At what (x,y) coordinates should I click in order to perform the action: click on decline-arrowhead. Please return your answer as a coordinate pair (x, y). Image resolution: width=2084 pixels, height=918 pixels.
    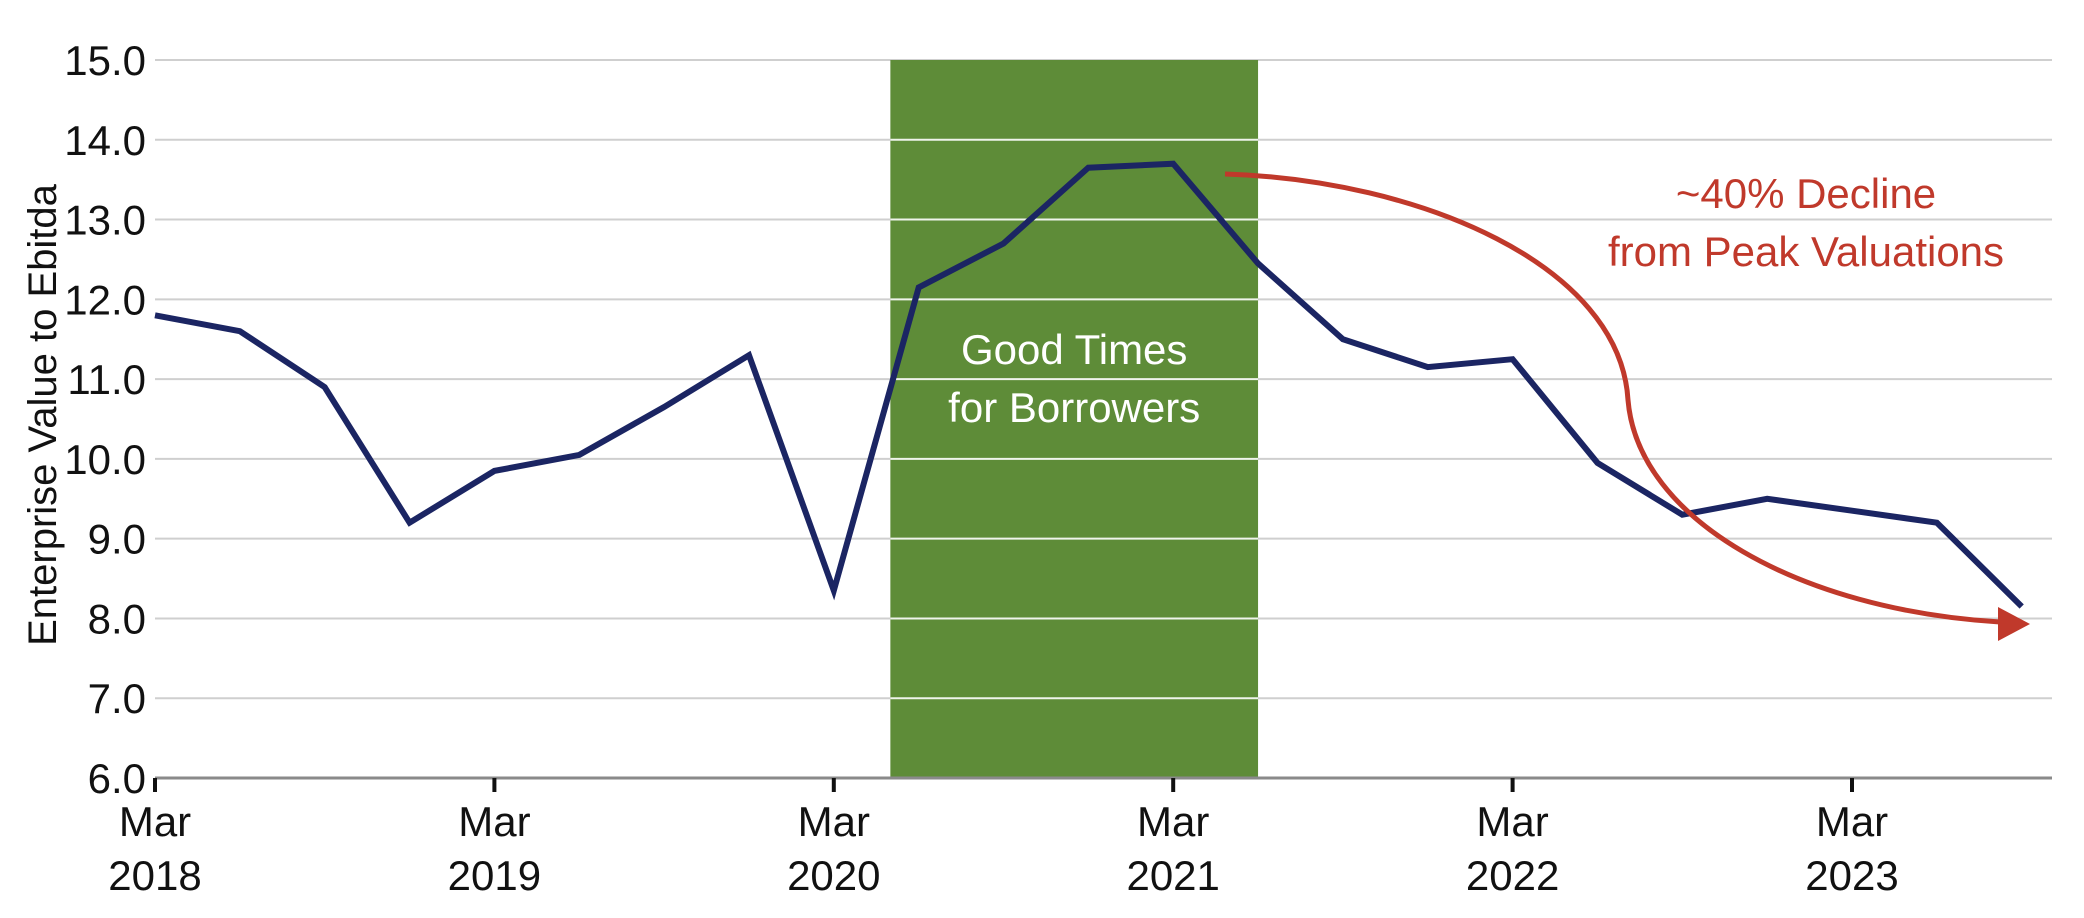
    Looking at the image, I should click on (2014, 624).